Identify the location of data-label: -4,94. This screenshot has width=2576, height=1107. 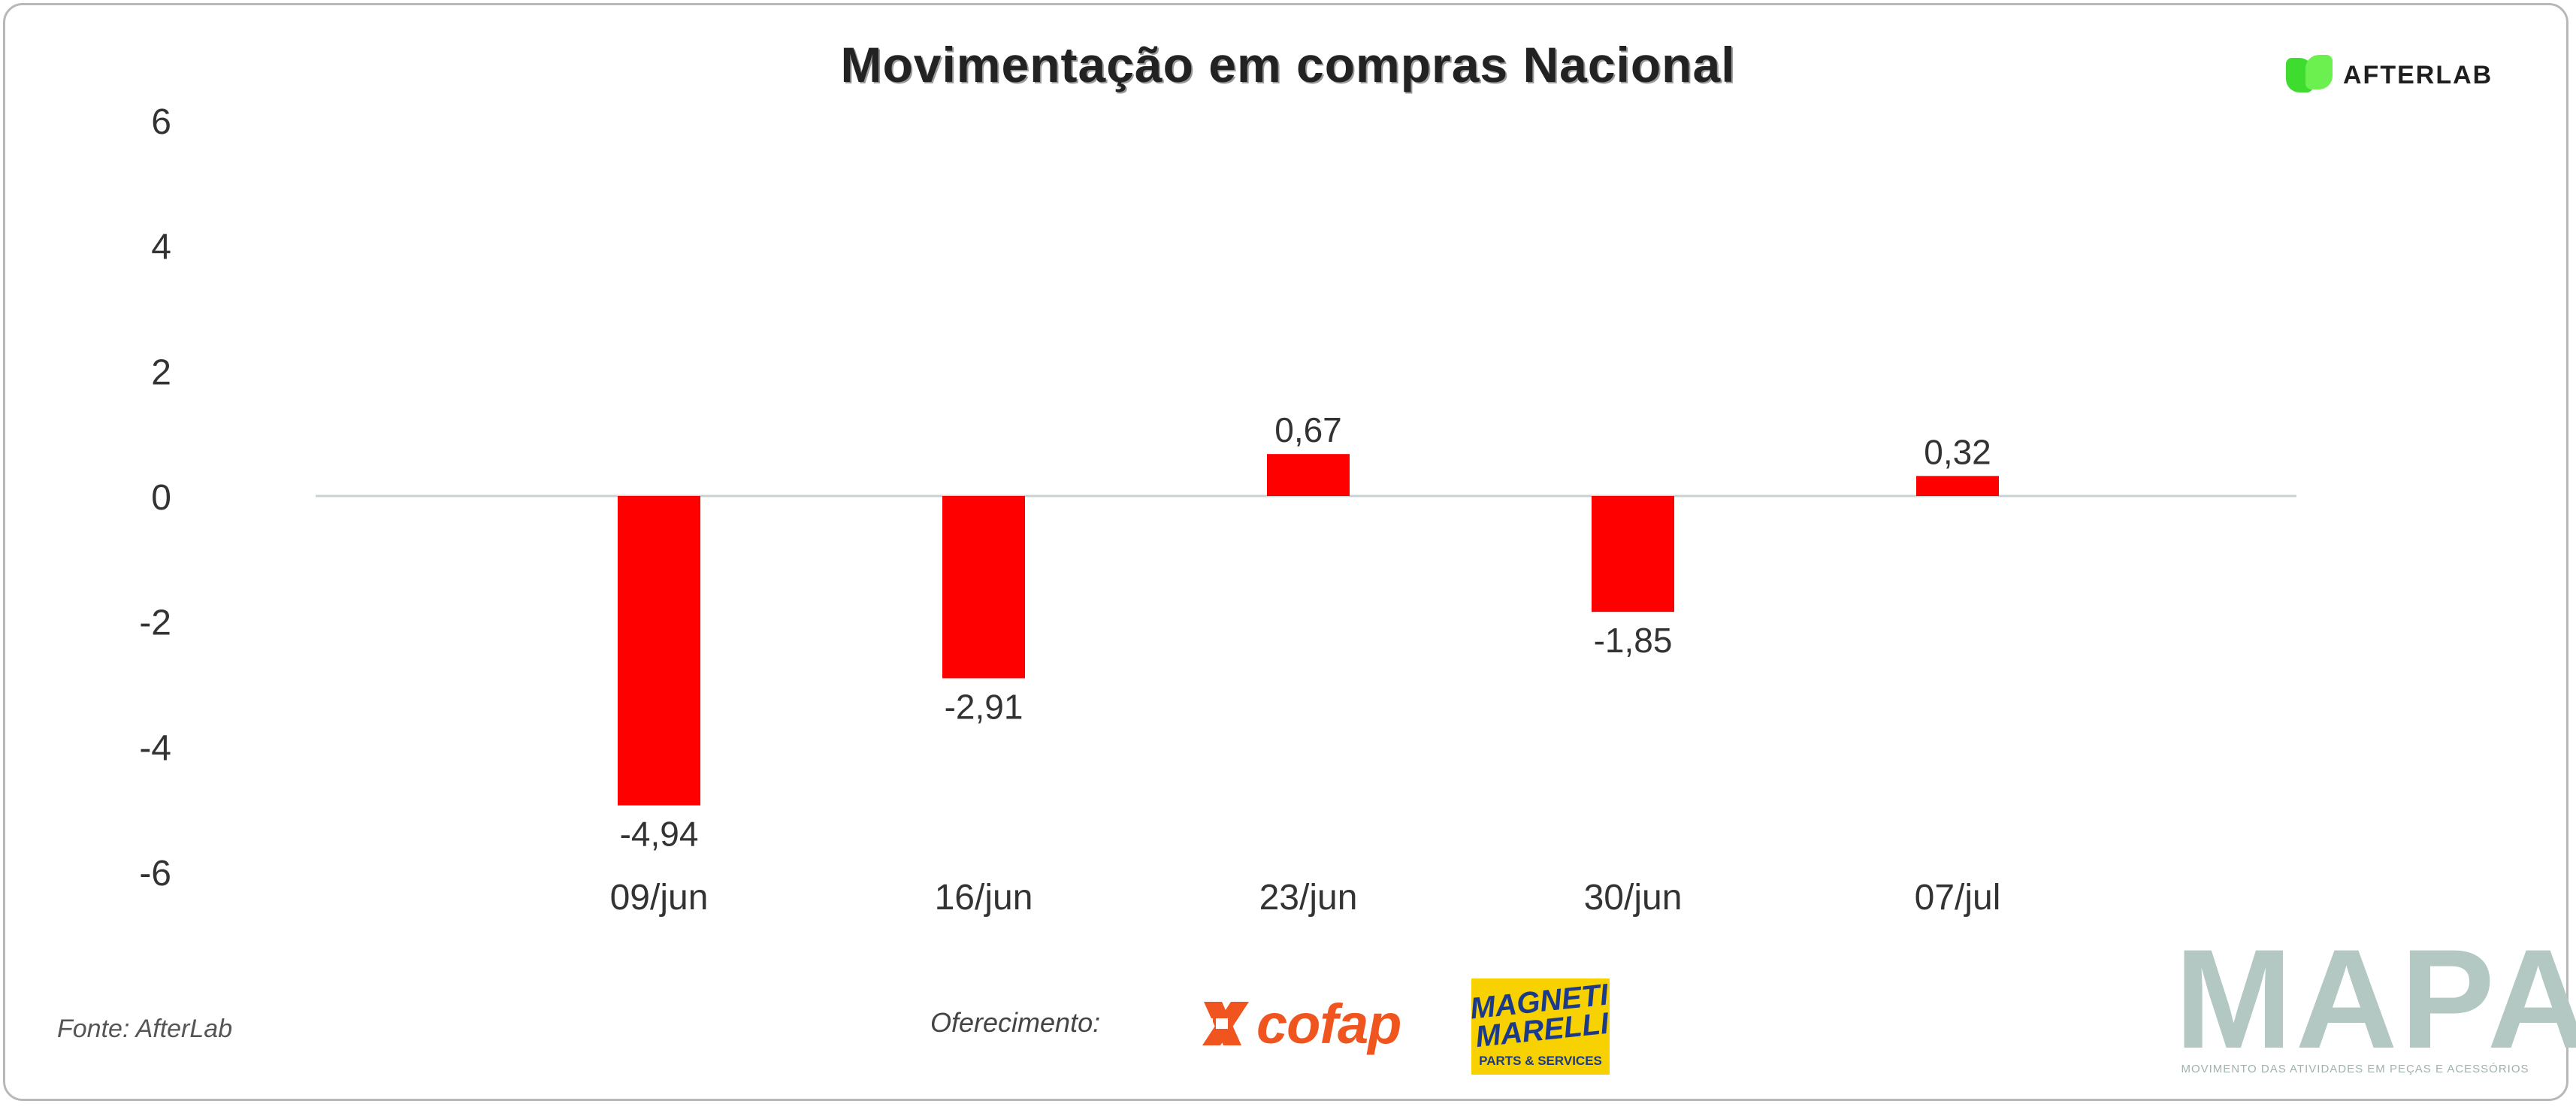
(660, 835).